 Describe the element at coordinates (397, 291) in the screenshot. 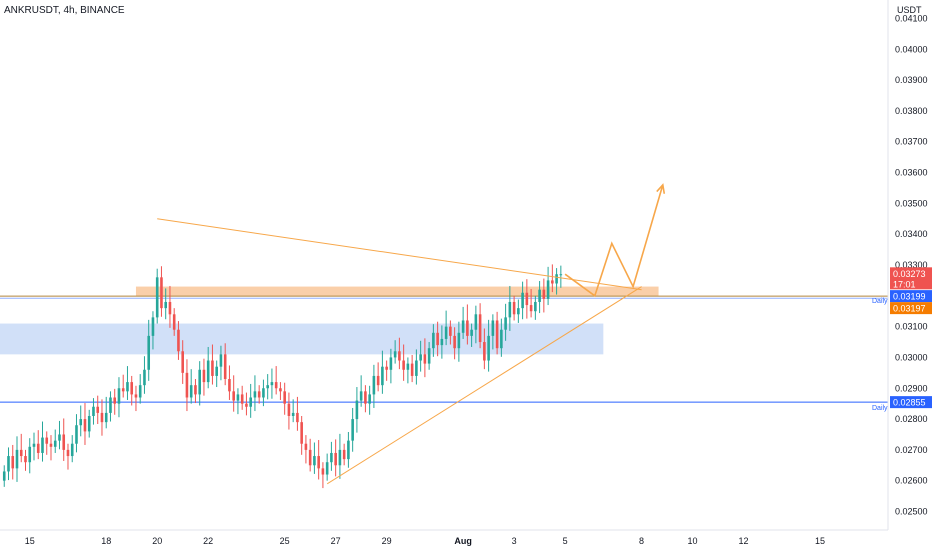

I see `resistance-zone` at that location.